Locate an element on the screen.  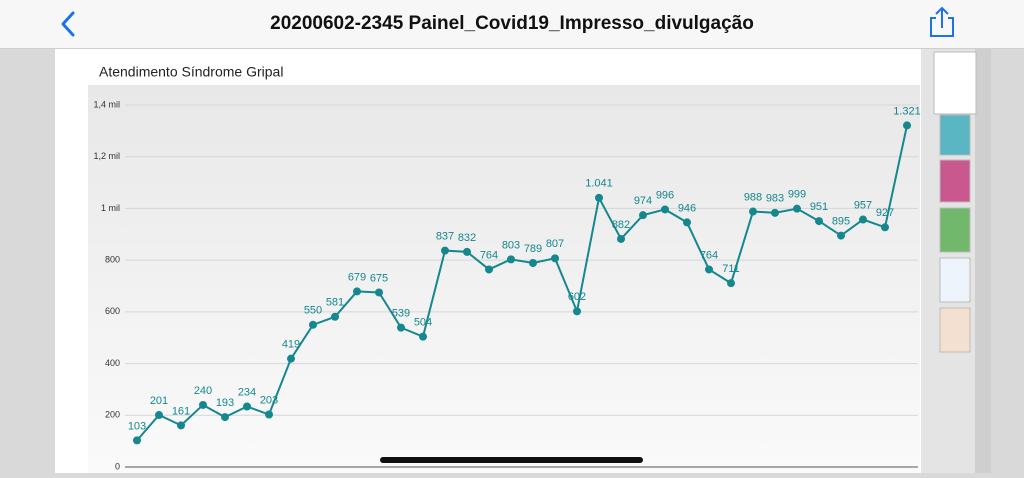
data-label: 999 is located at coordinates (797, 195).